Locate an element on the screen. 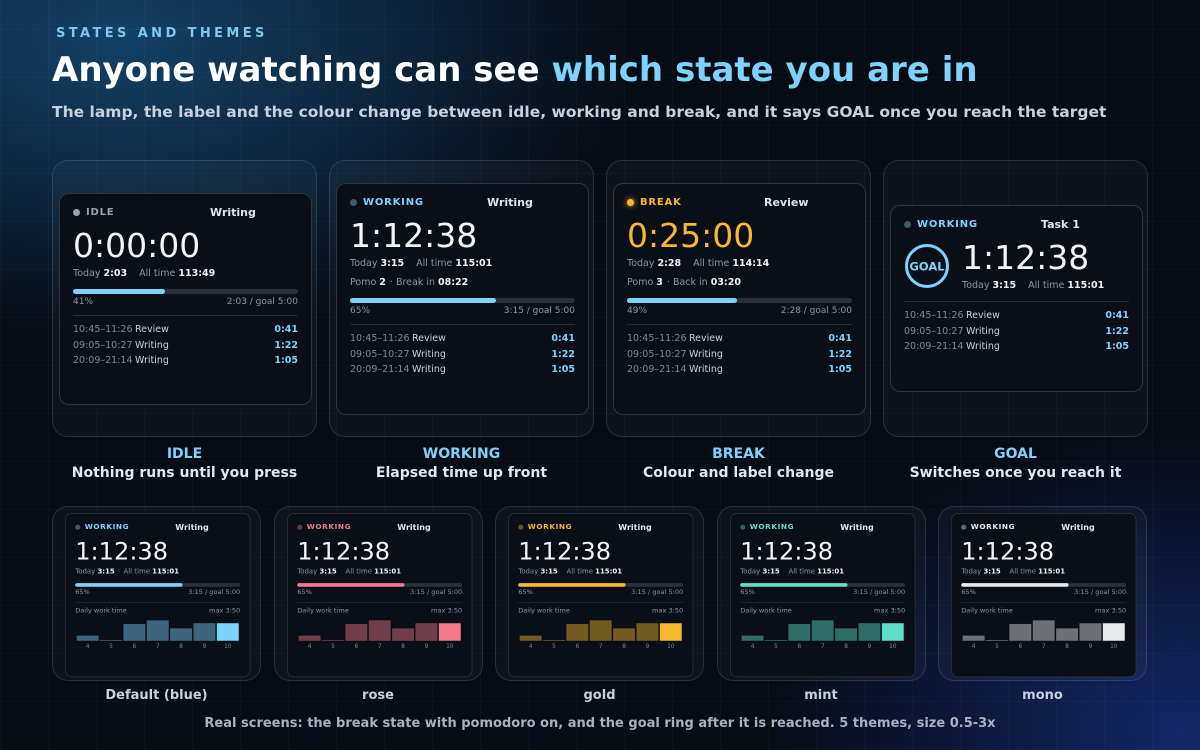  day-label: 4 is located at coordinates (752, 646).